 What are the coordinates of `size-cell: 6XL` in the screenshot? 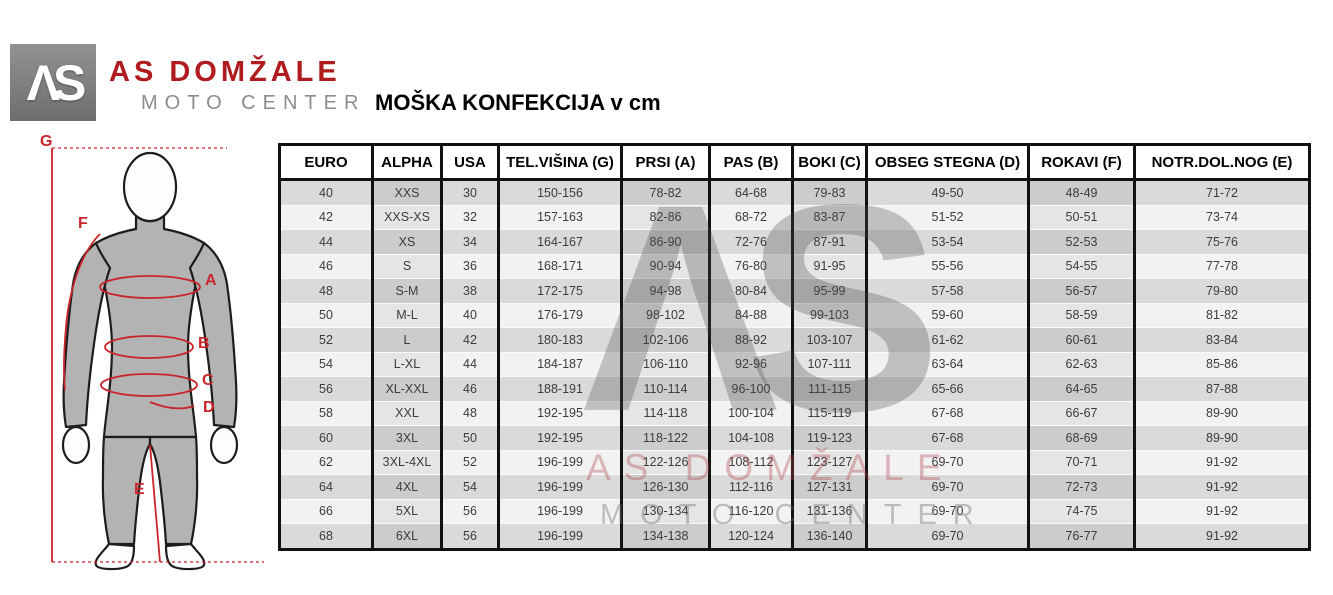 It's located at (407, 537).